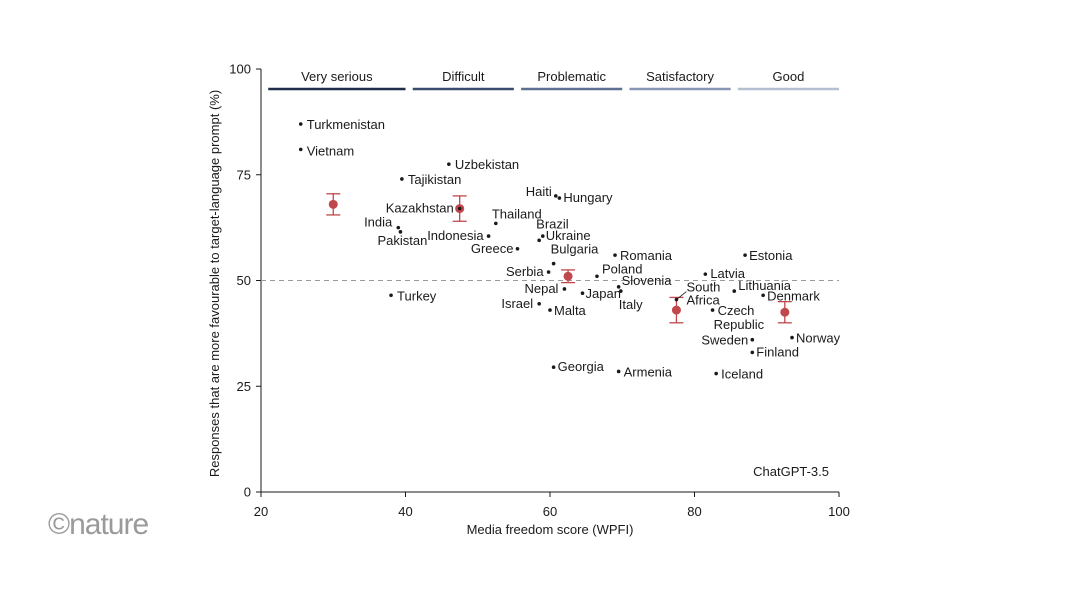  What do you see at coordinates (417, 295) in the screenshot?
I see `point-label: Turkey` at bounding box center [417, 295].